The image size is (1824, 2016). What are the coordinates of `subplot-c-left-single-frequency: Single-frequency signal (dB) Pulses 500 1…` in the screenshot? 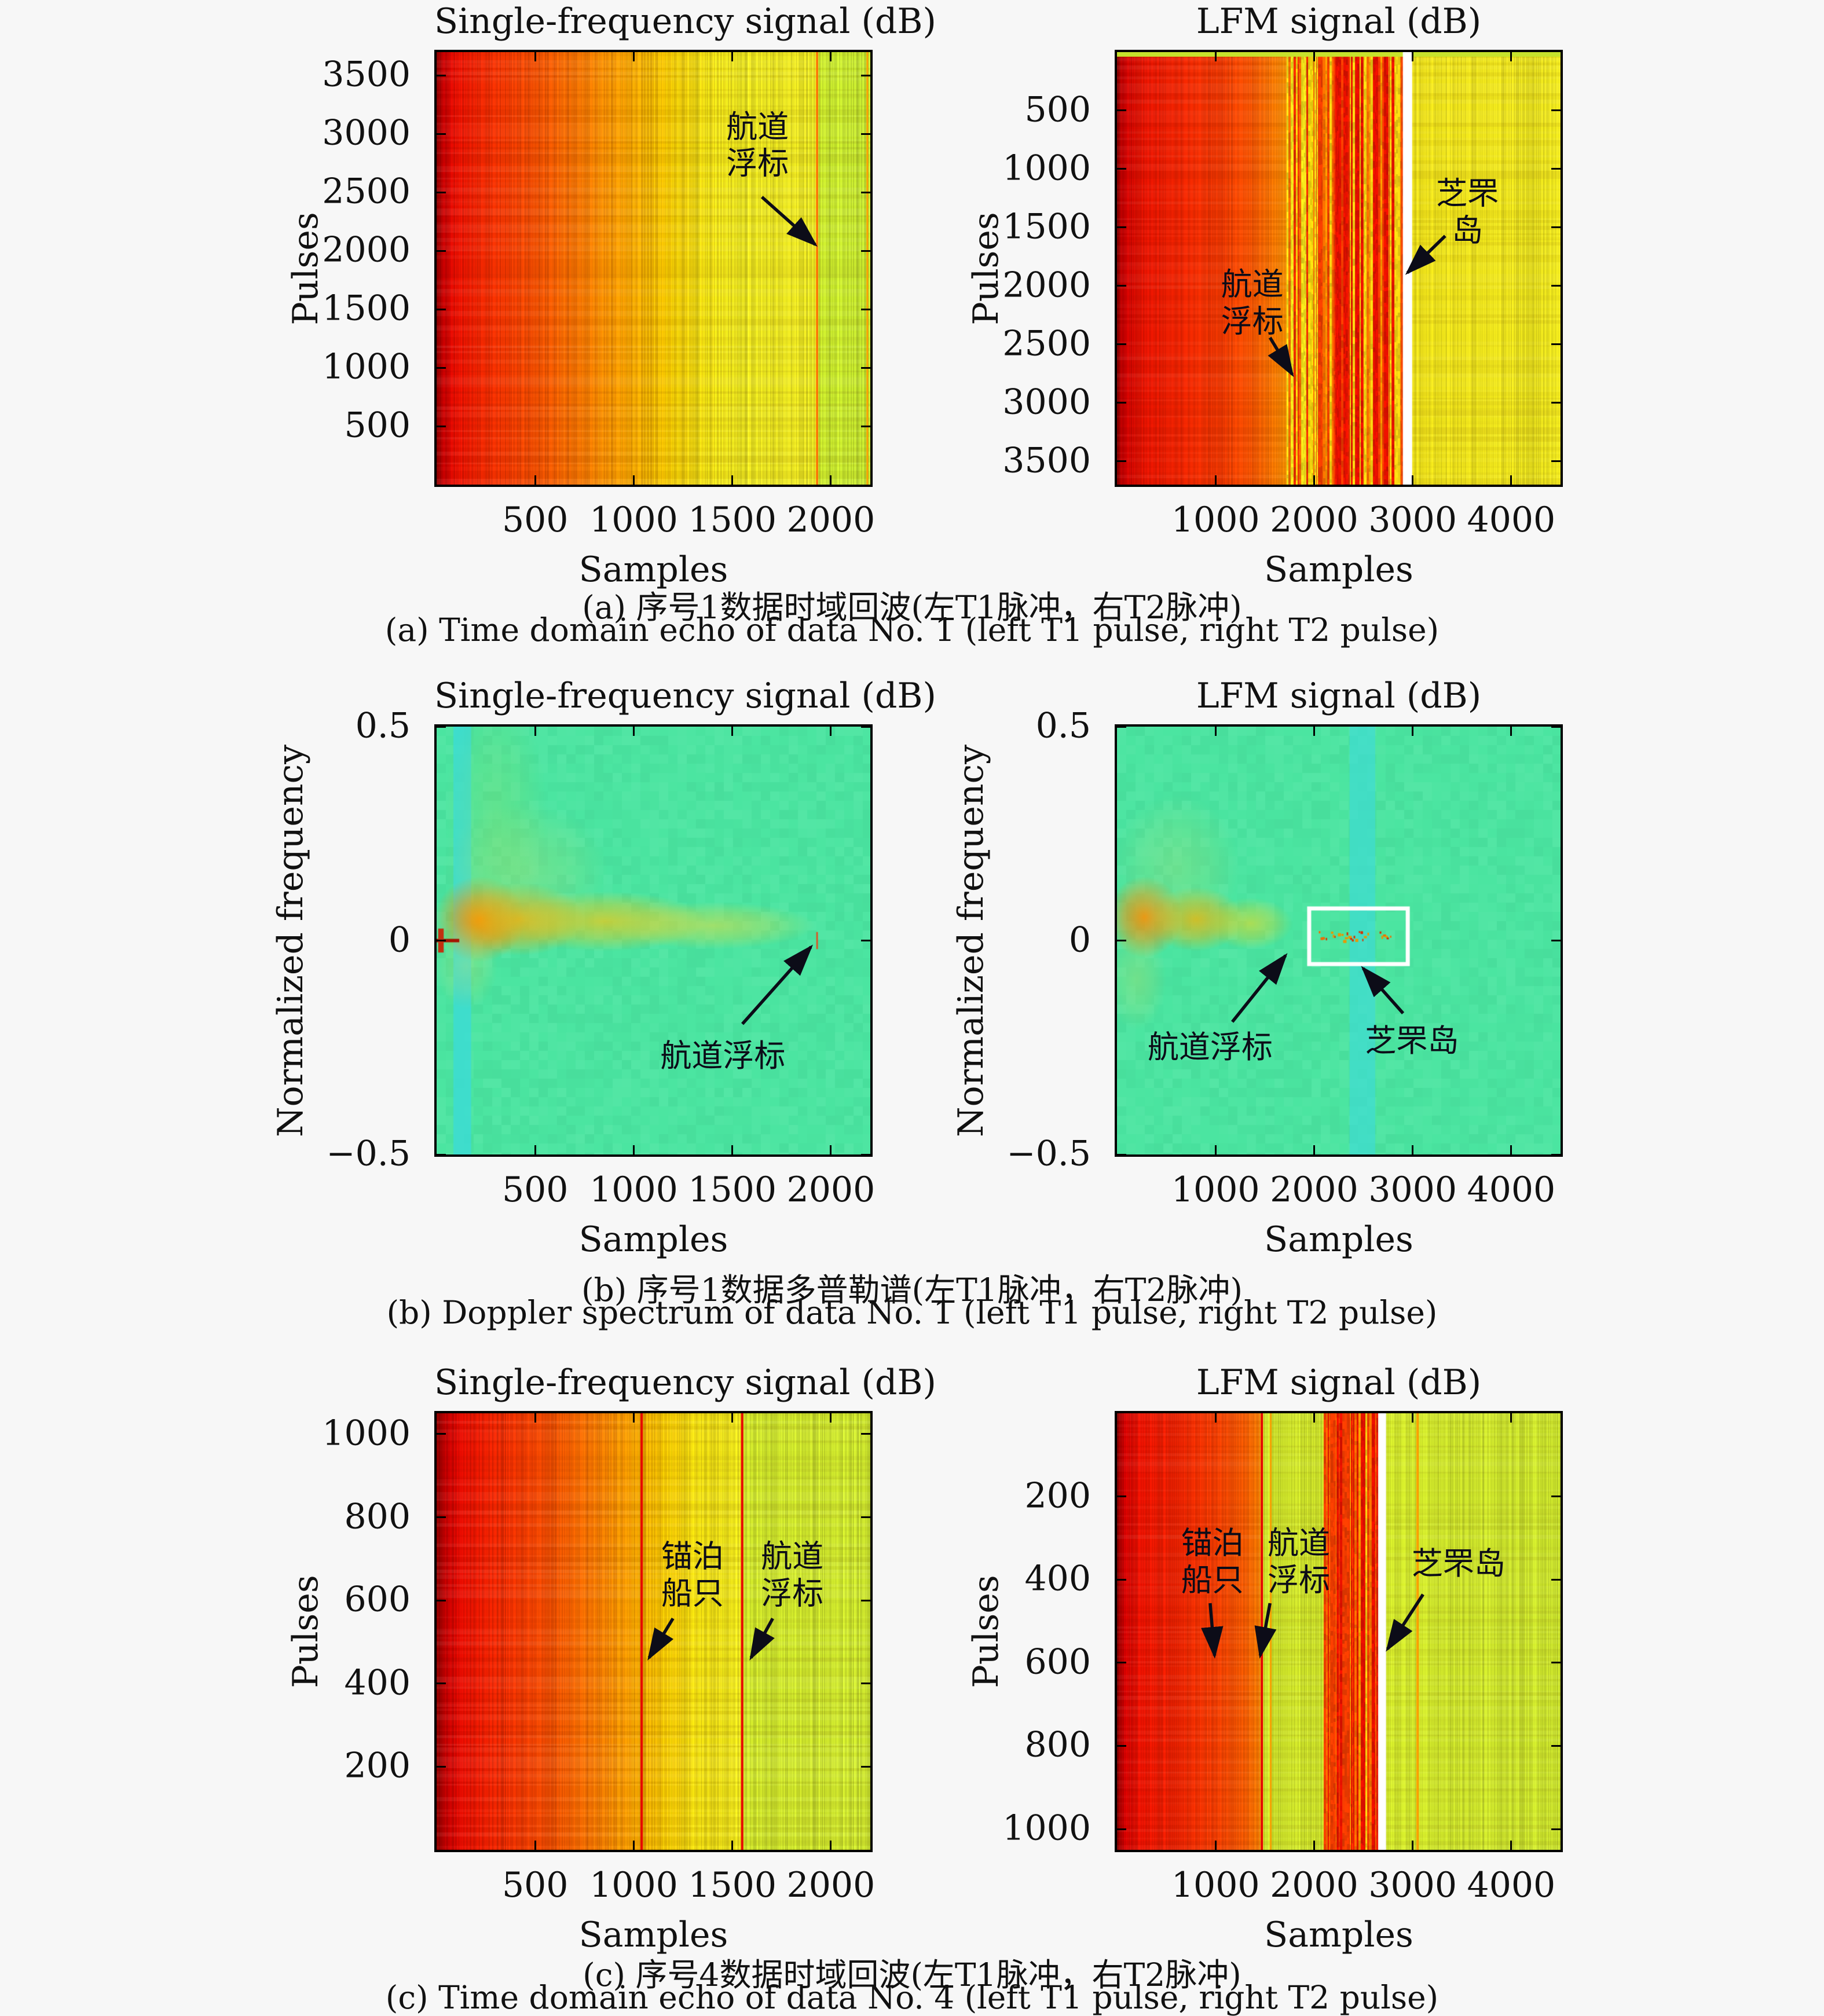 It's located at (610, 1658).